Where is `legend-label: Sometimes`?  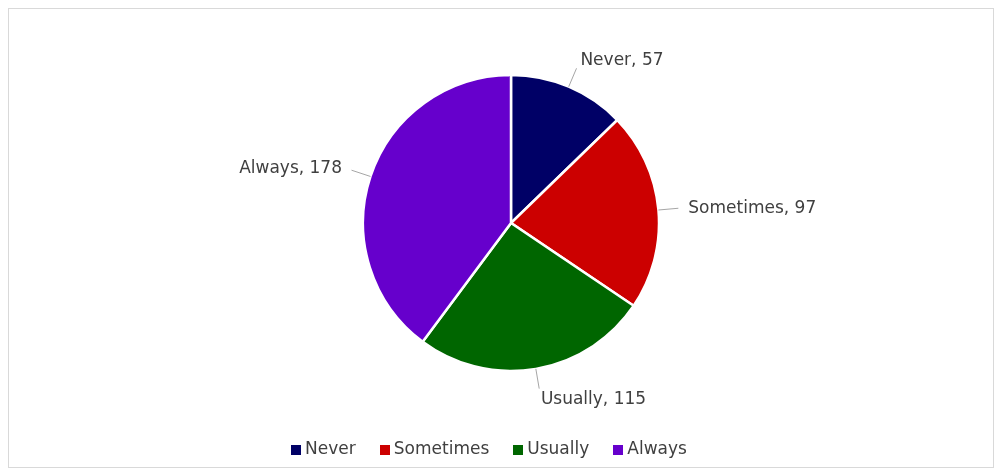 legend-label: Sometimes is located at coordinates (441, 448).